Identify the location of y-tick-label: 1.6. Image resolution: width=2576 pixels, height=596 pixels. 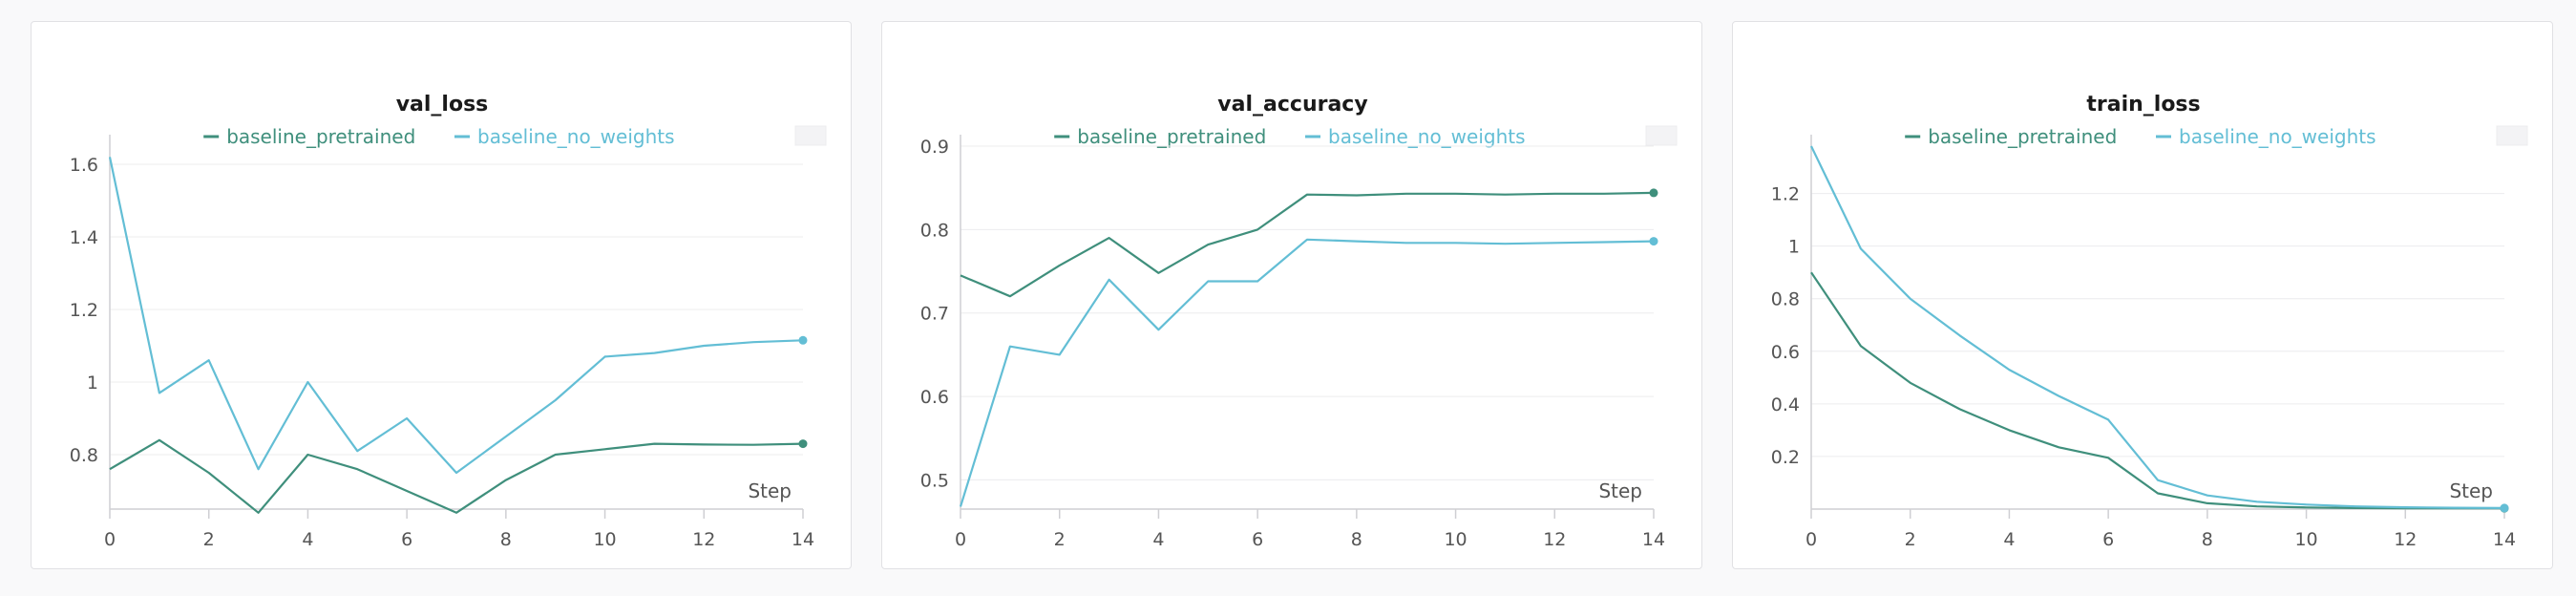
(84, 166).